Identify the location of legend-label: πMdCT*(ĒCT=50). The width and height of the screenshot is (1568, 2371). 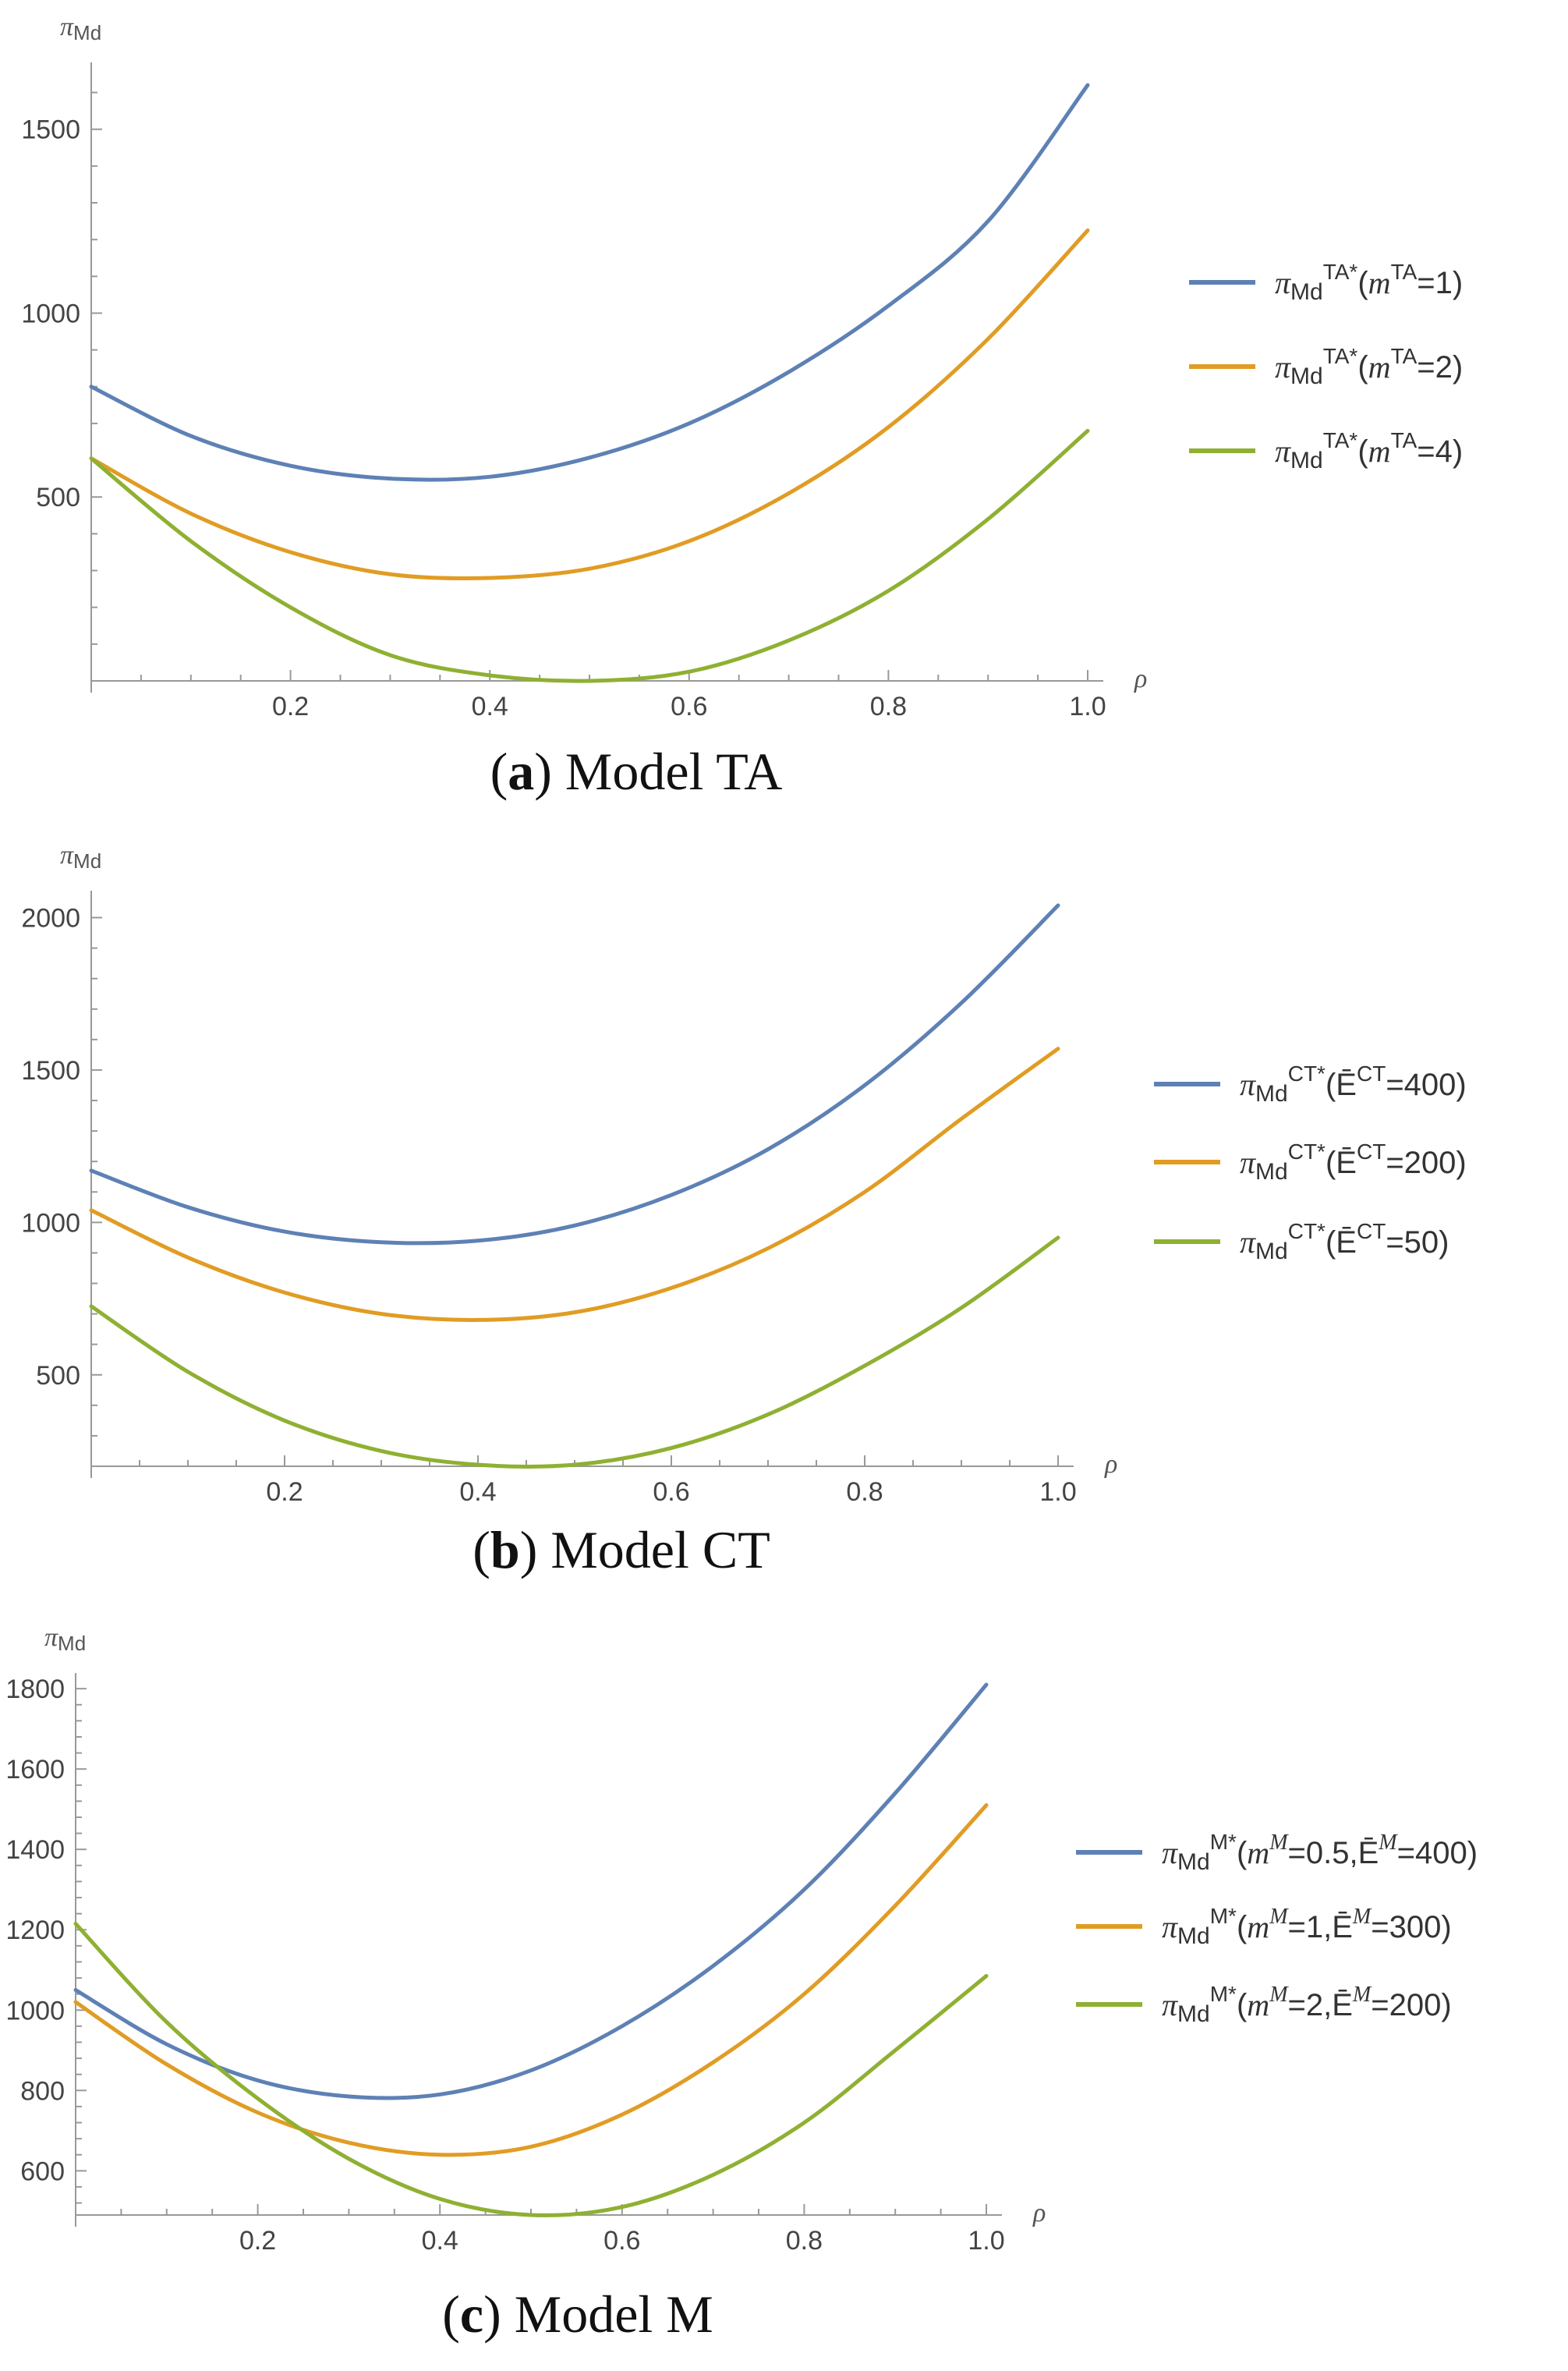
(1344, 1242).